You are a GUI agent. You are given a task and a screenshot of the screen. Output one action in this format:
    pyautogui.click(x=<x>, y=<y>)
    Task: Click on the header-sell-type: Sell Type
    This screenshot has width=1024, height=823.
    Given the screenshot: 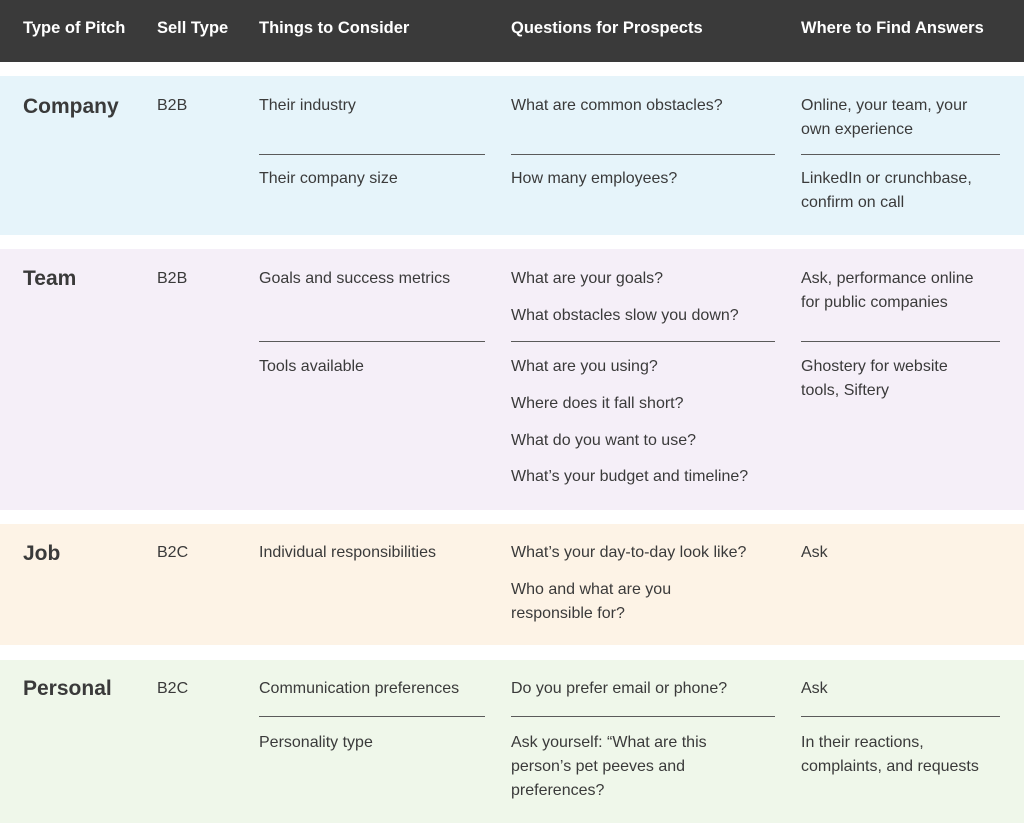 What is the action you would take?
    pyautogui.click(x=193, y=28)
    